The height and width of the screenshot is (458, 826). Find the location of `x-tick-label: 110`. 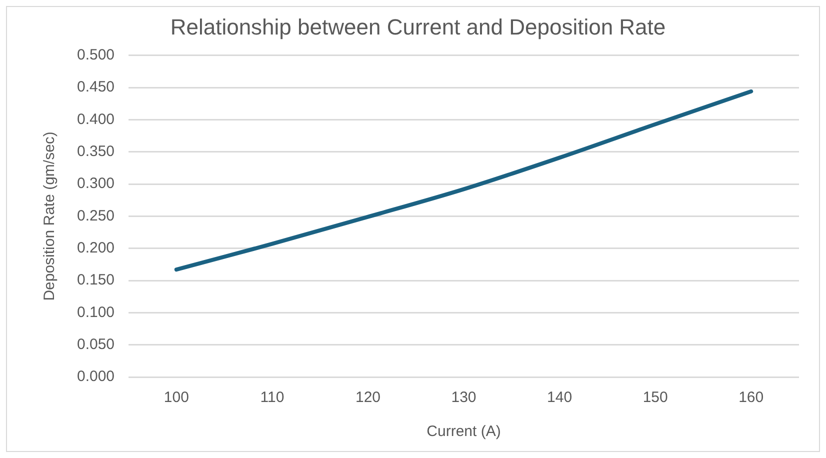

x-tick-label: 110 is located at coordinates (272, 397).